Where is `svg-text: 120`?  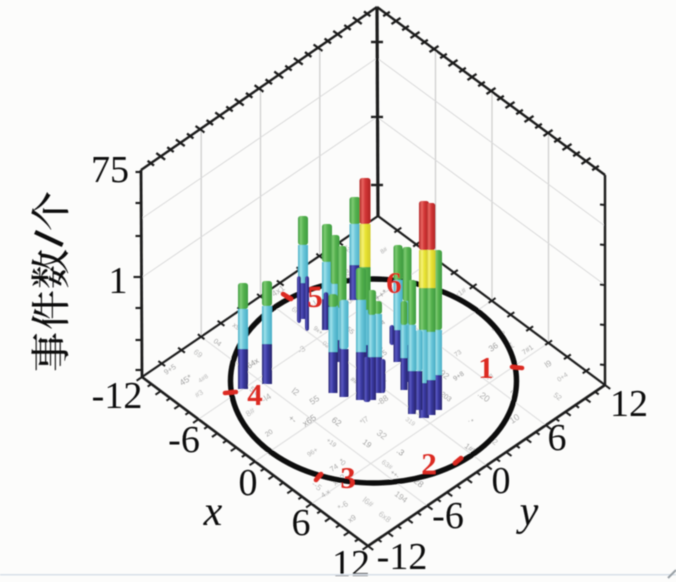 svg-text: 120 is located at coordinates (348, 250).